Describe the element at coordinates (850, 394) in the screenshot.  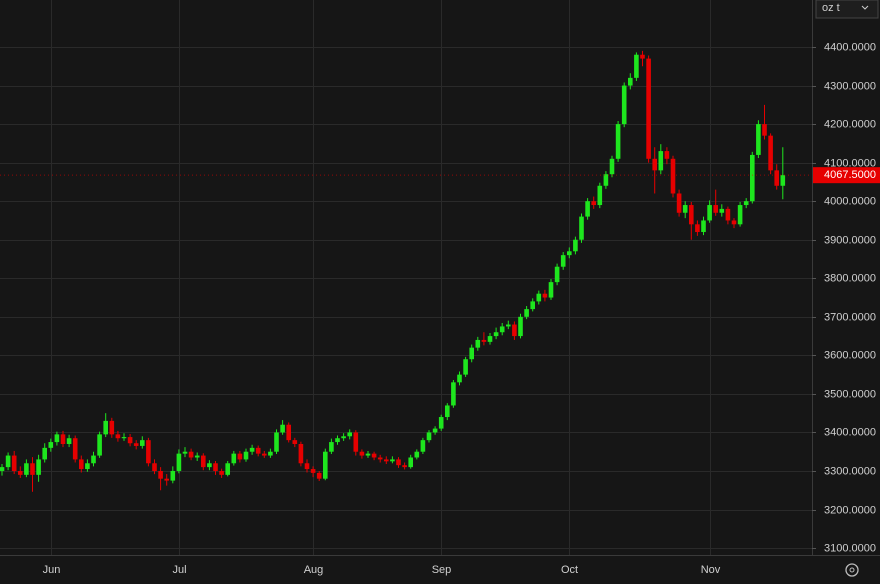
I see `y-tick-label: 3500.0000` at that location.